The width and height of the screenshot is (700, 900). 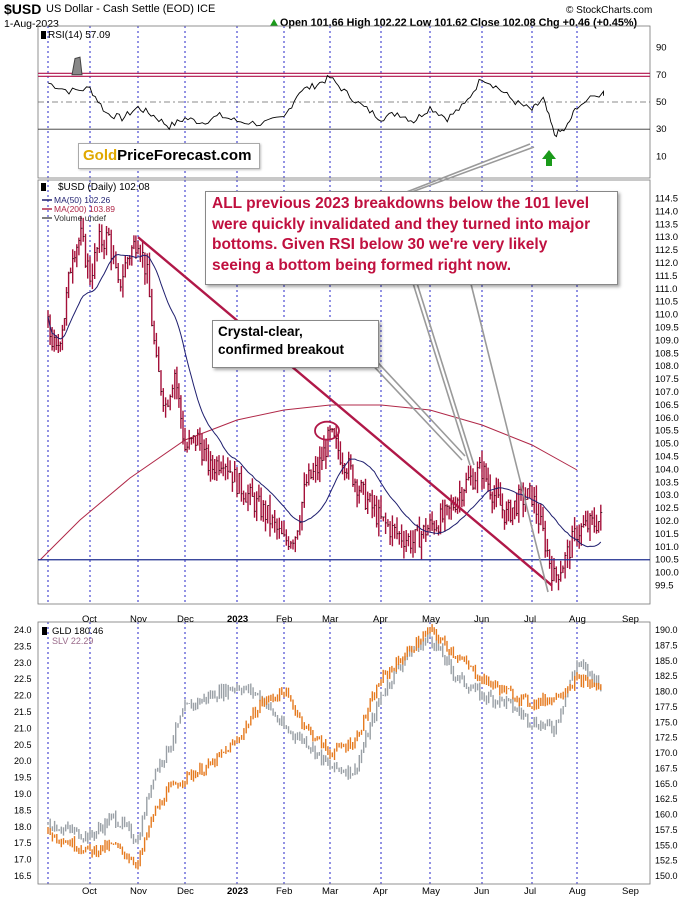 I want to click on logo-site: PriceForecast.com, so click(x=184, y=155).